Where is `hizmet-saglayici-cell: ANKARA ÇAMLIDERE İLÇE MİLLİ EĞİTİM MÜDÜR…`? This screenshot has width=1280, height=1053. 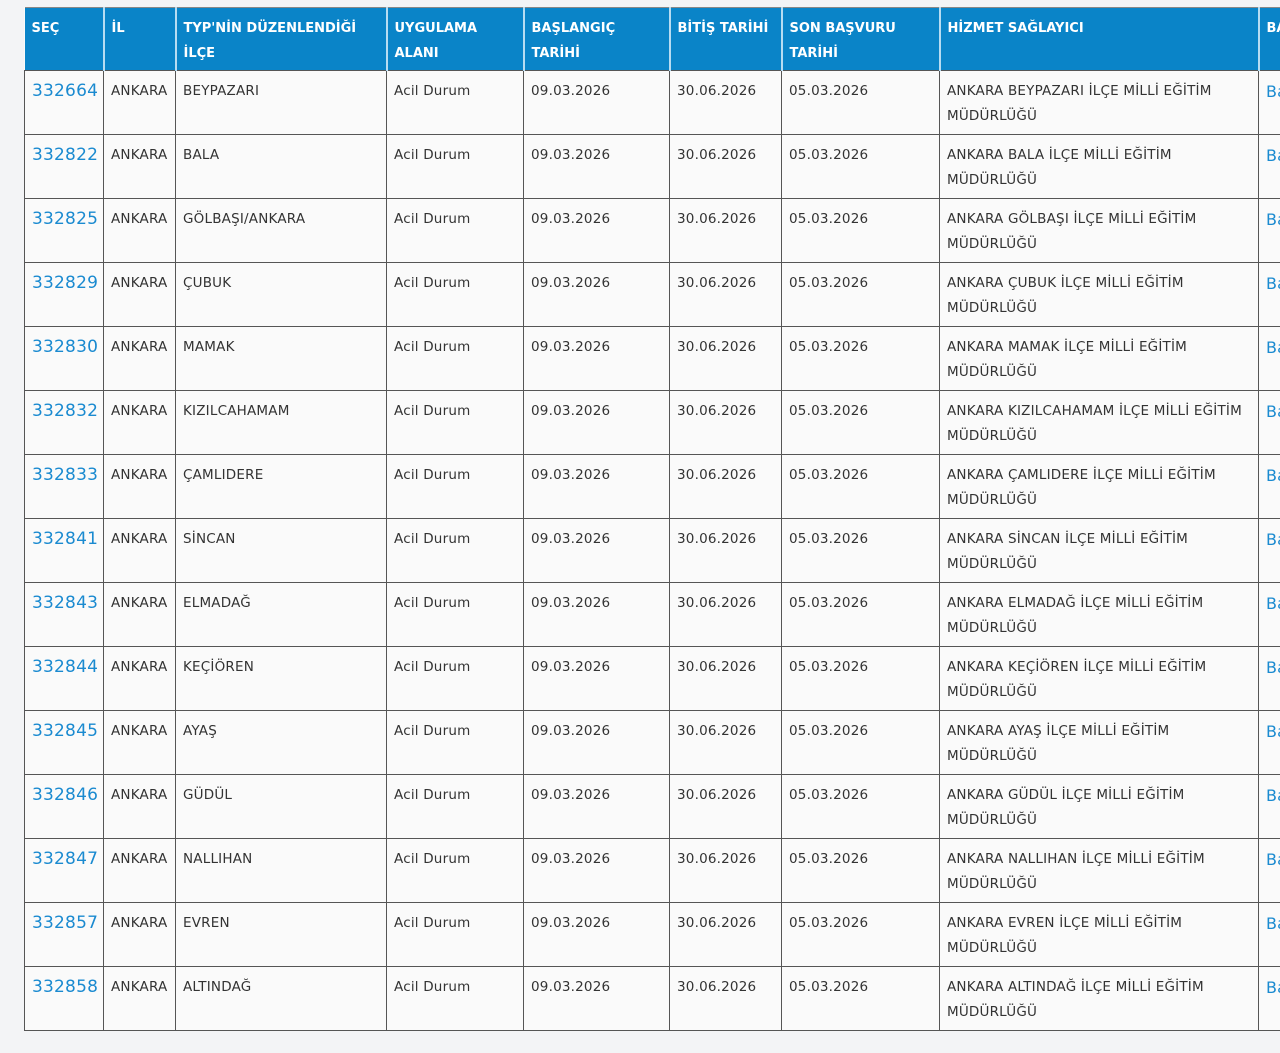
hizmet-saglayici-cell: ANKARA ÇAMLIDERE İLÇE MİLLİ EĞİTİM MÜDÜR… is located at coordinates (1099, 486).